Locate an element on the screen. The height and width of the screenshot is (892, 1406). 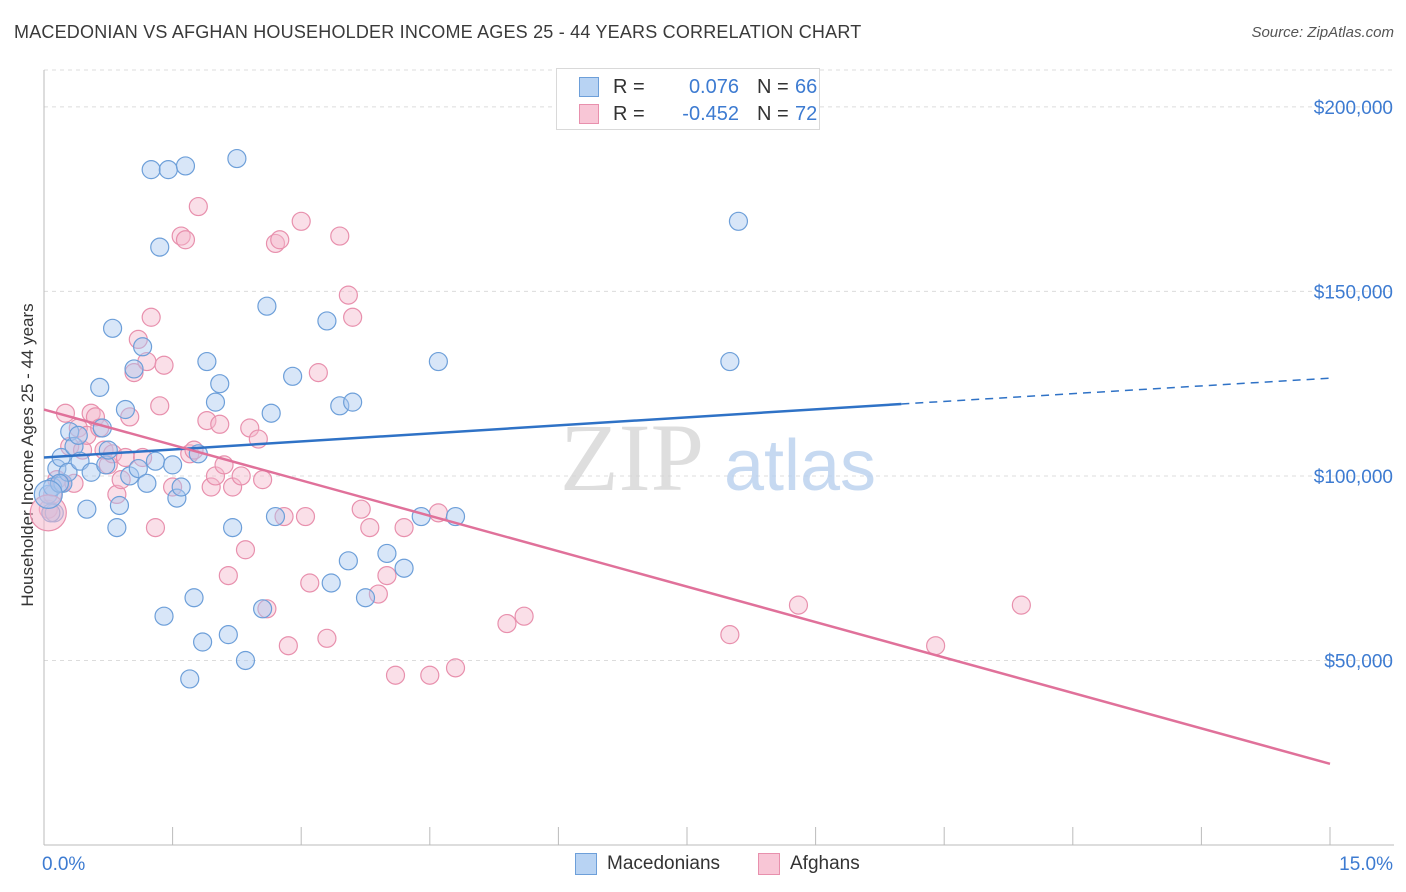
legend-n-value: 72 is located at coordinates (806, 114).